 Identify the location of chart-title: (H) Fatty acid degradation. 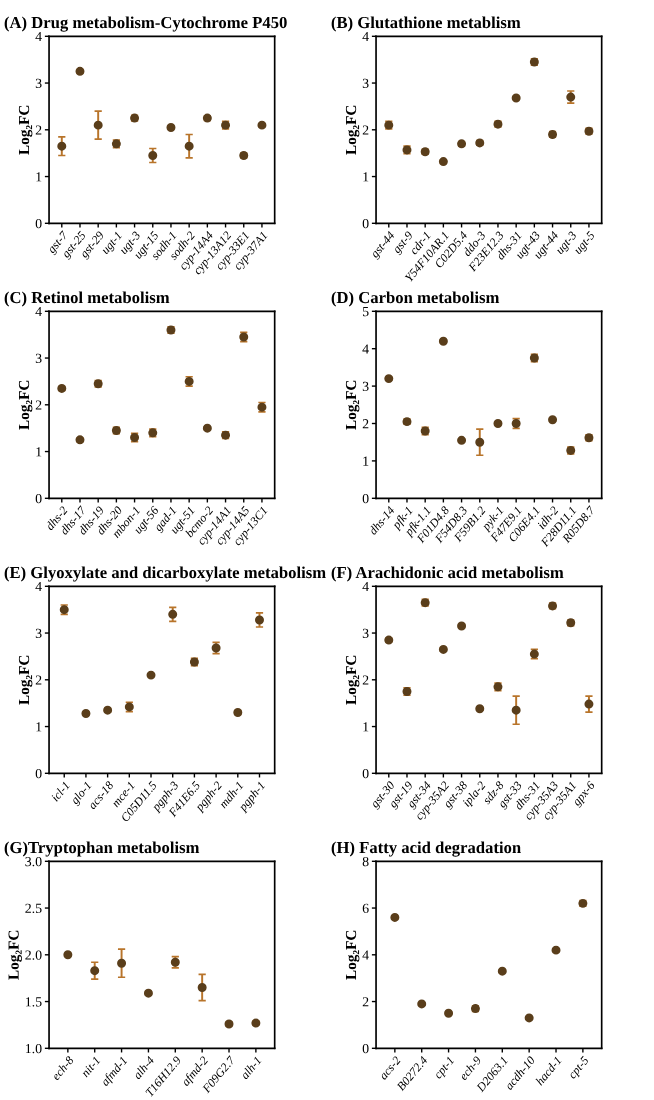
(426, 849).